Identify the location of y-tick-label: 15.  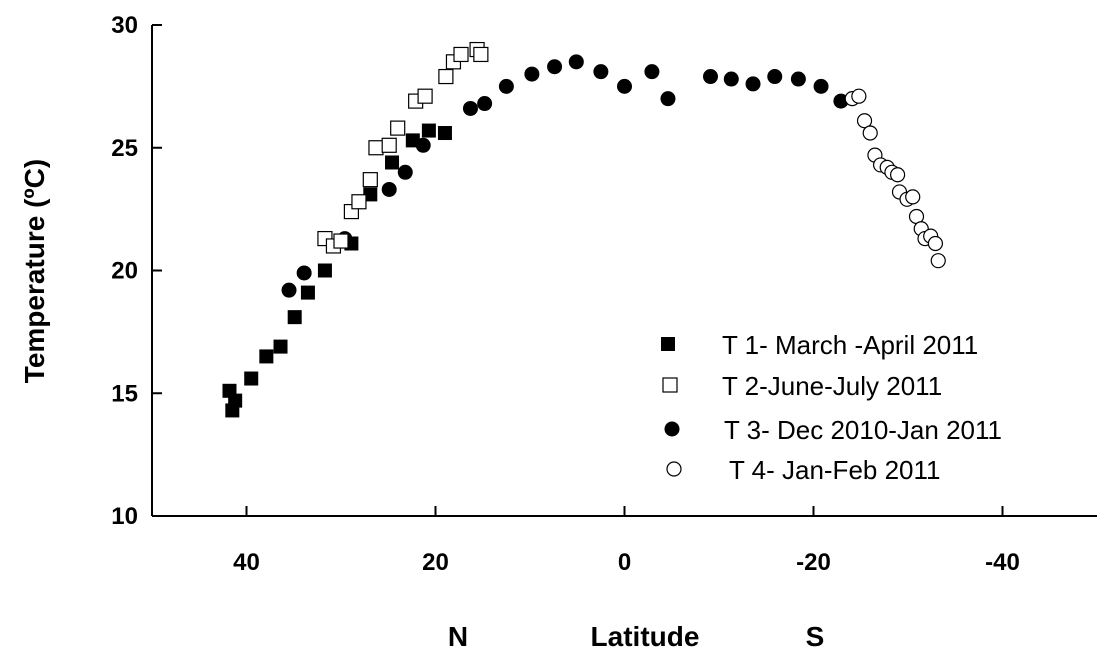
(124, 393).